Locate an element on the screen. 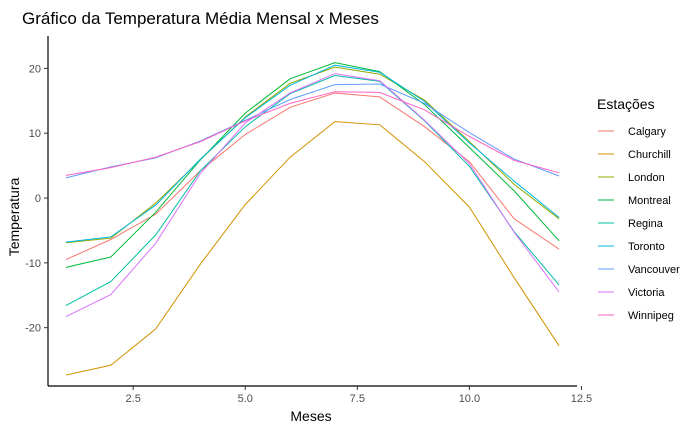 Image resolution: width=700 pixels, height=432 pixels. legend-item: Calgary is located at coordinates (632, 132).